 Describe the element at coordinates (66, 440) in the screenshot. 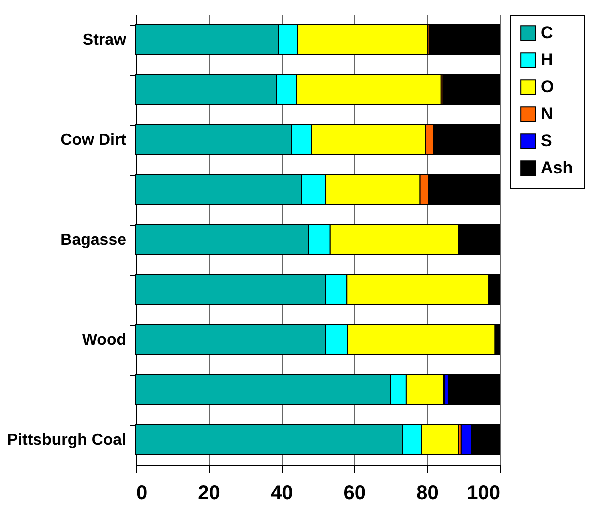

I see `y-tick-label: Pittsburgh Coal` at that location.